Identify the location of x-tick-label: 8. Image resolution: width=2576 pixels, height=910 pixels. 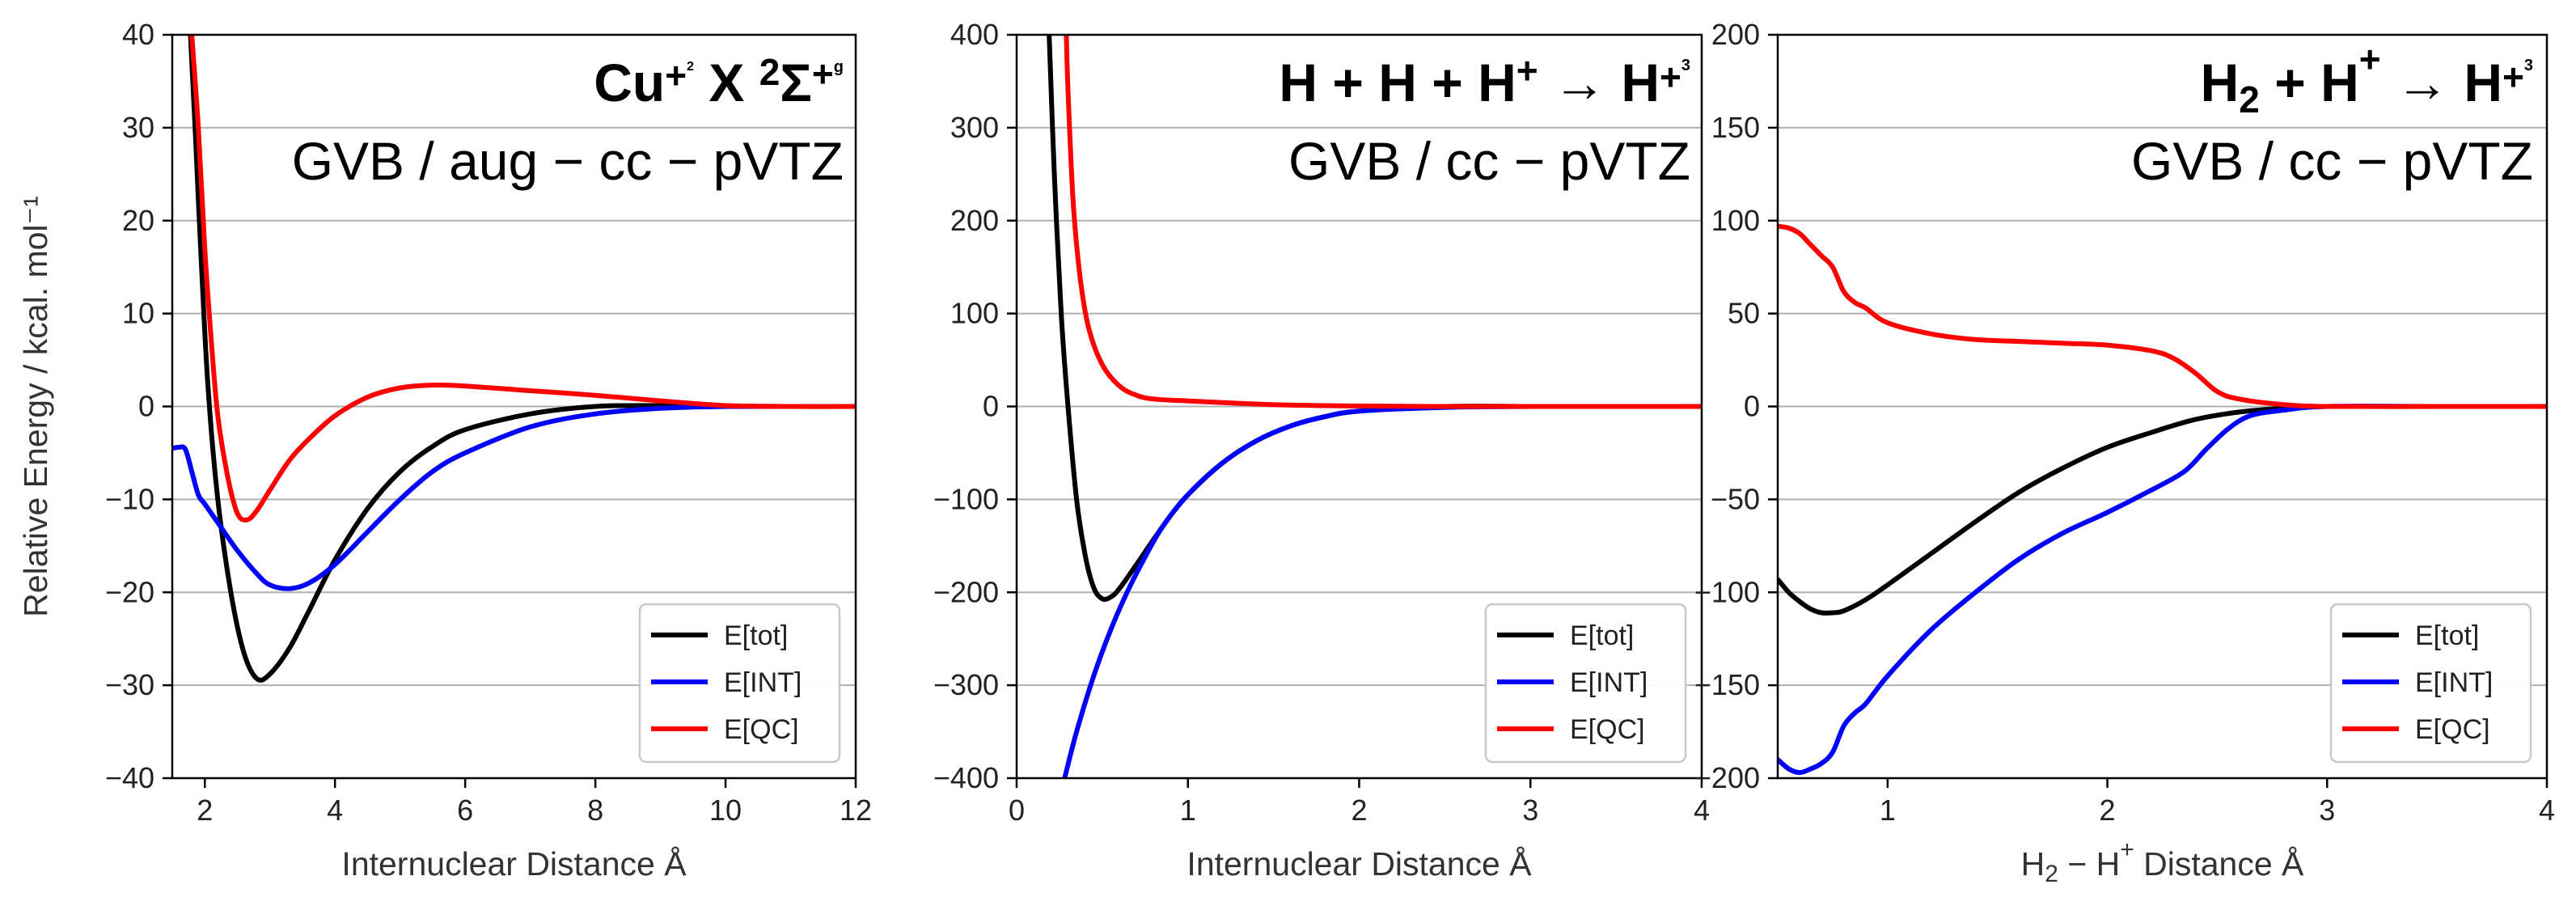
(595, 810).